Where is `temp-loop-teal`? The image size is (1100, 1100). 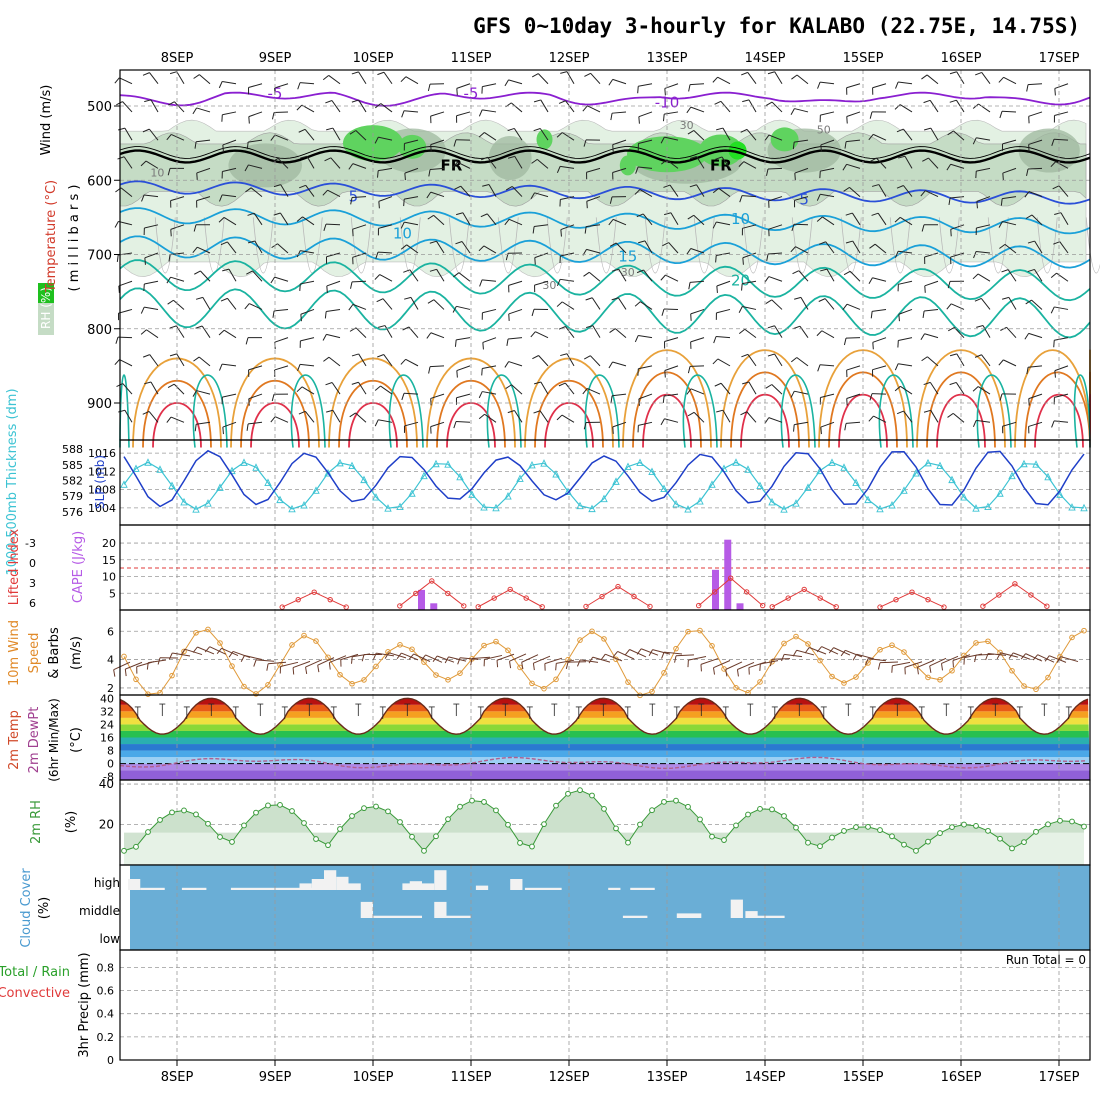
temp-loop-teal is located at coordinates (798, 411).